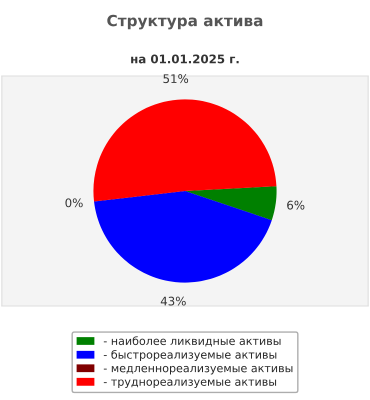  What do you see at coordinates (175, 79) in the screenshot?
I see `data-label: 51%` at bounding box center [175, 79].